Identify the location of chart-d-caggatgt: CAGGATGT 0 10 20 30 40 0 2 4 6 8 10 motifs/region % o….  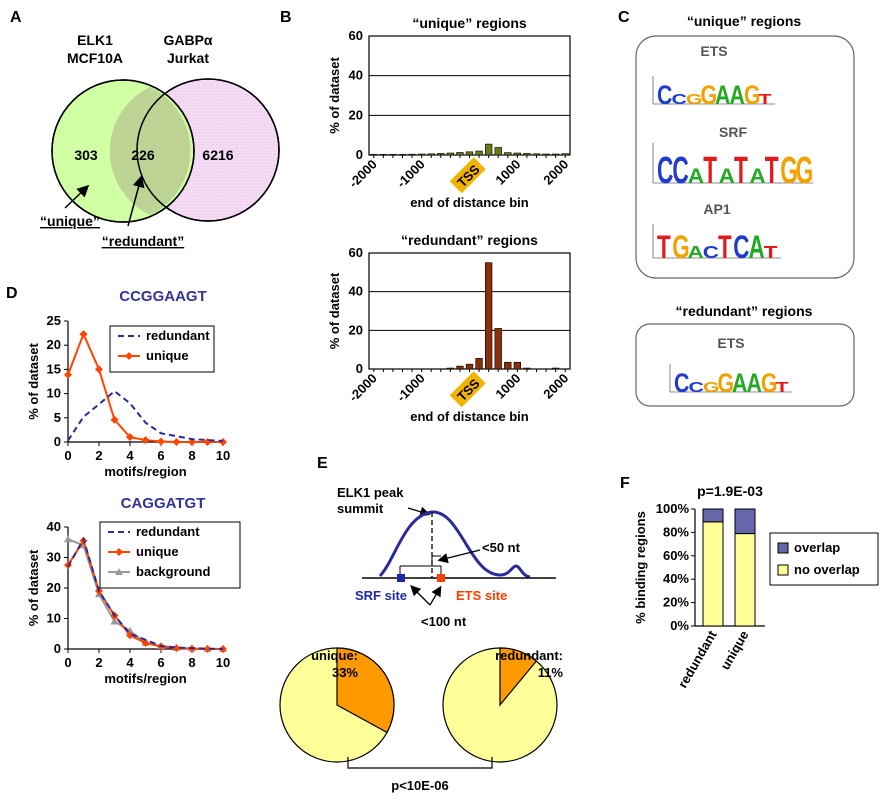
(133, 590).